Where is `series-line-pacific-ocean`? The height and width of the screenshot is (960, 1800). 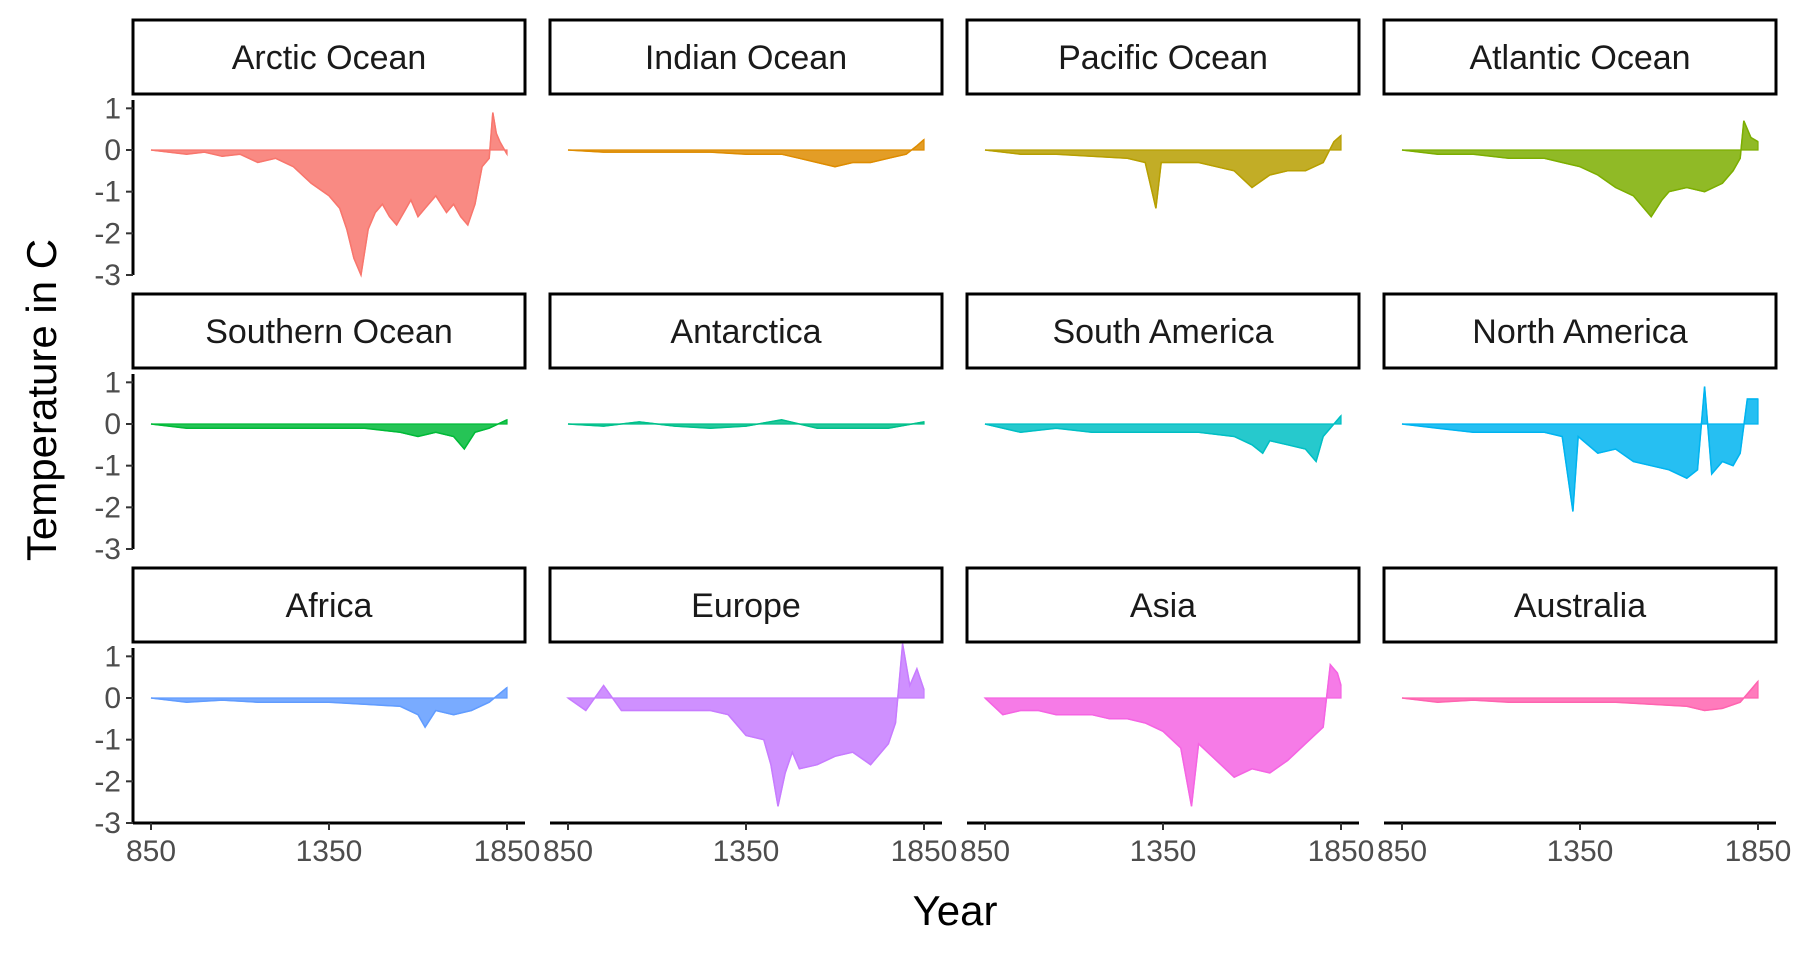
series-line-pacific-ocean is located at coordinates (1163, 171).